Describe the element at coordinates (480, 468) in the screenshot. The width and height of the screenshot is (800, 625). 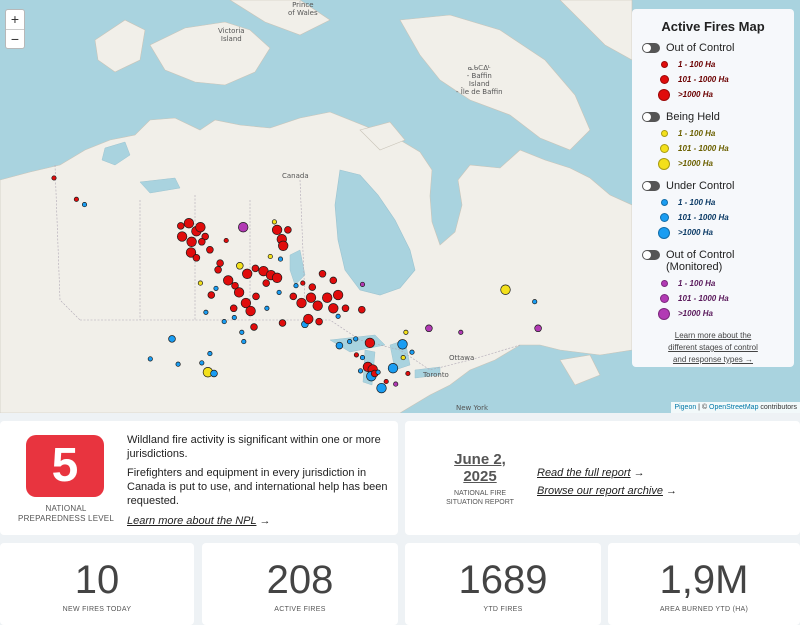
I see `report-date-link: June 2, 2025` at that location.